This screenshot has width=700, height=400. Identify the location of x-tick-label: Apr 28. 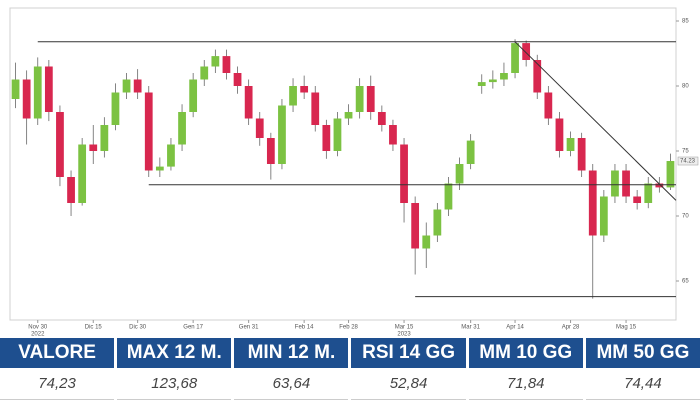
(571, 328).